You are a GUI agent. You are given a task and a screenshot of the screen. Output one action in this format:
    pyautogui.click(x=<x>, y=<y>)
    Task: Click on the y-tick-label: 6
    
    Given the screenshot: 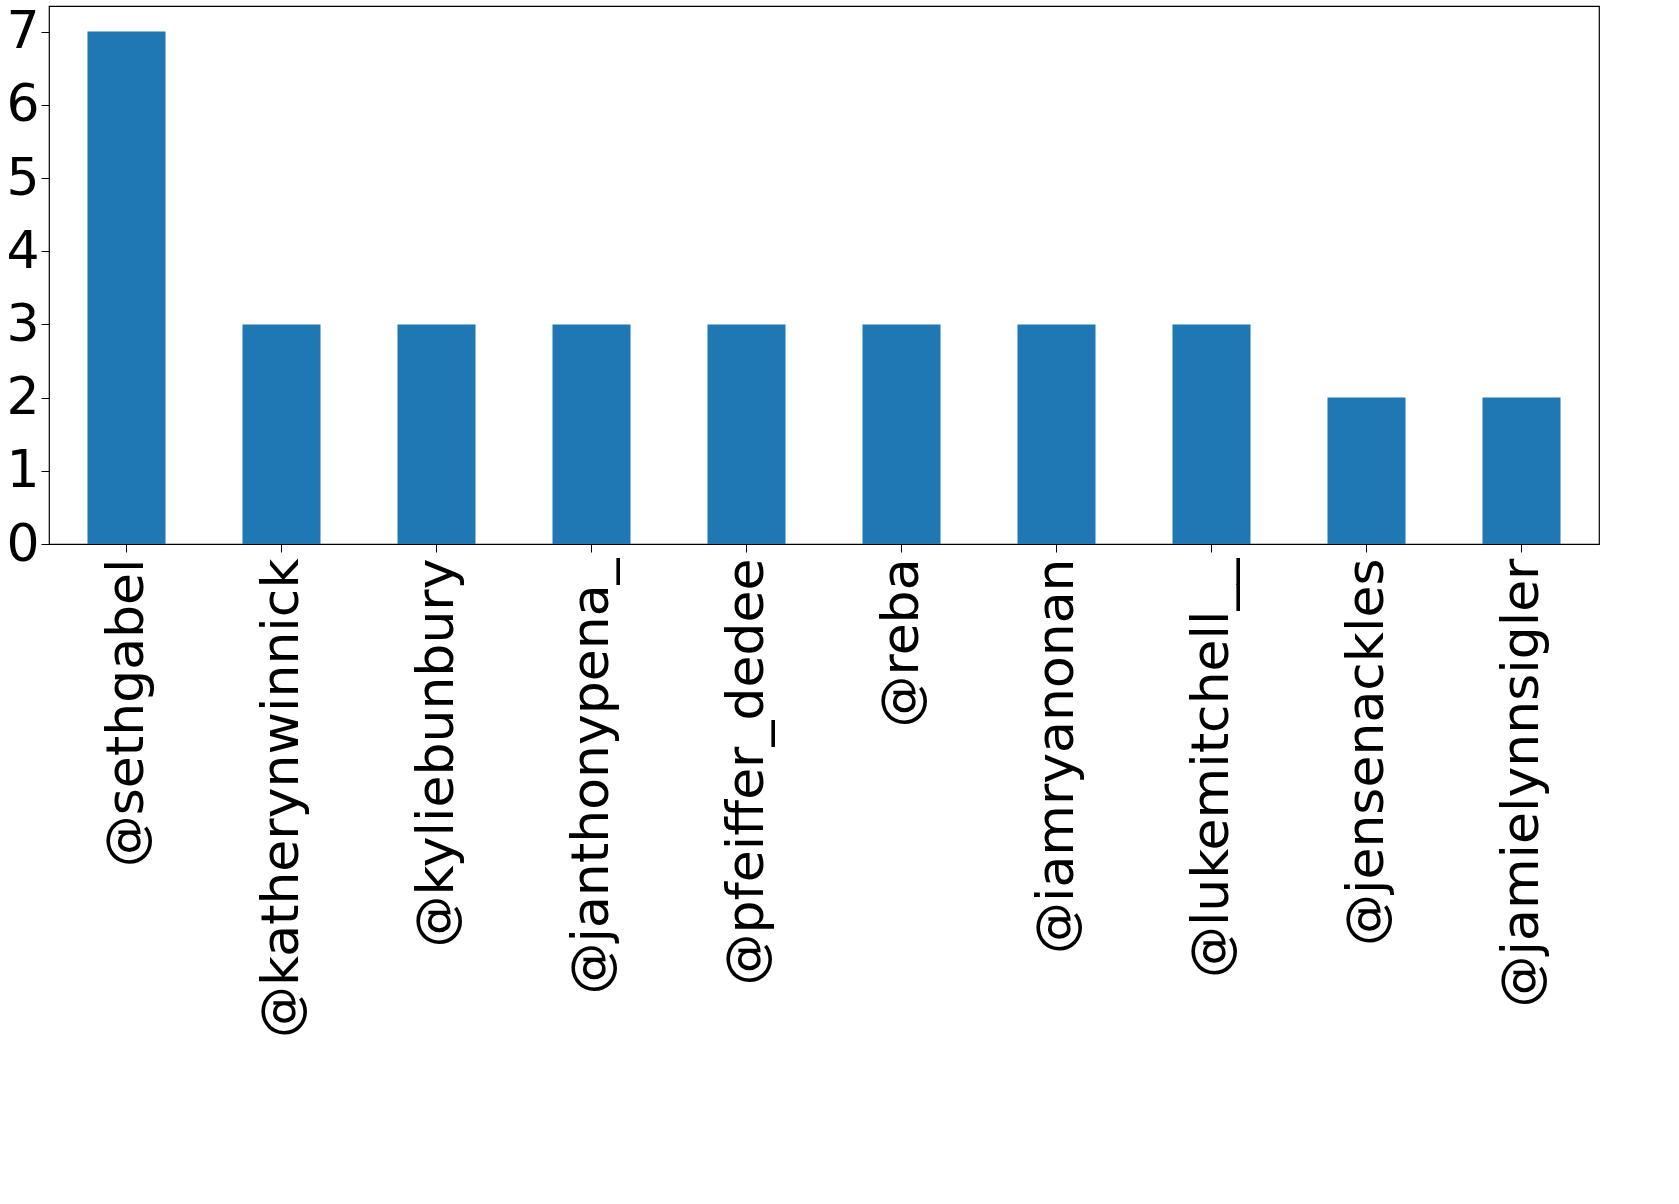 What is the action you would take?
    pyautogui.click(x=23, y=103)
    